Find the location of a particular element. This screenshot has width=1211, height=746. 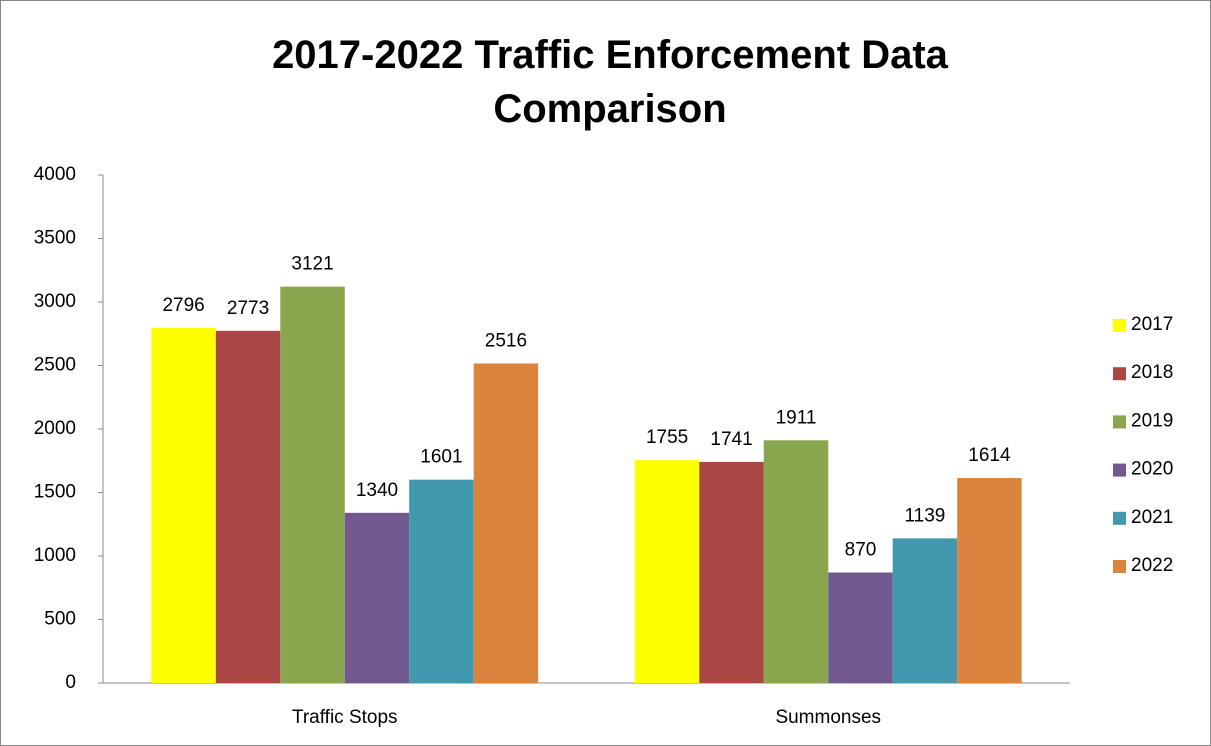

y-tick-label: 3000 is located at coordinates (55, 301).